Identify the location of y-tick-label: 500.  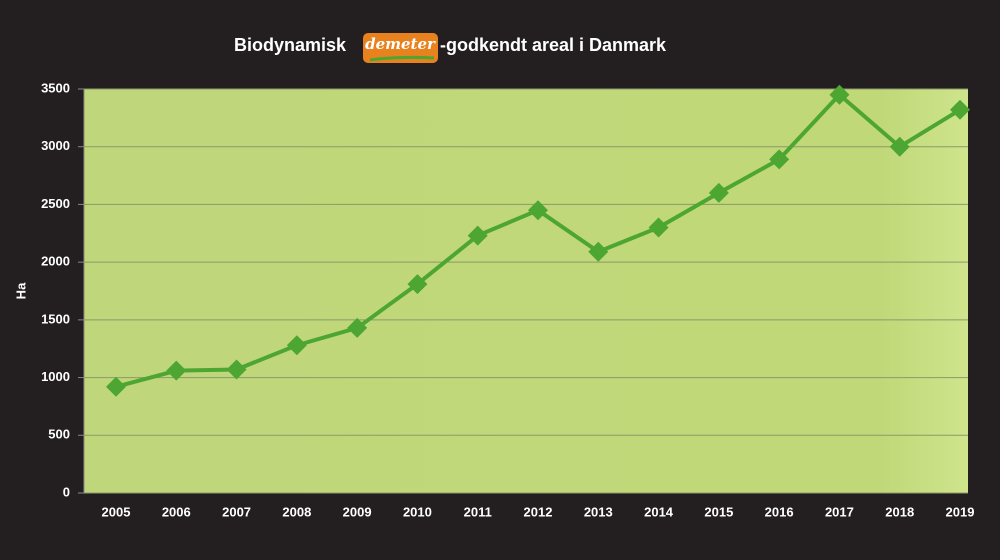
(59, 434).